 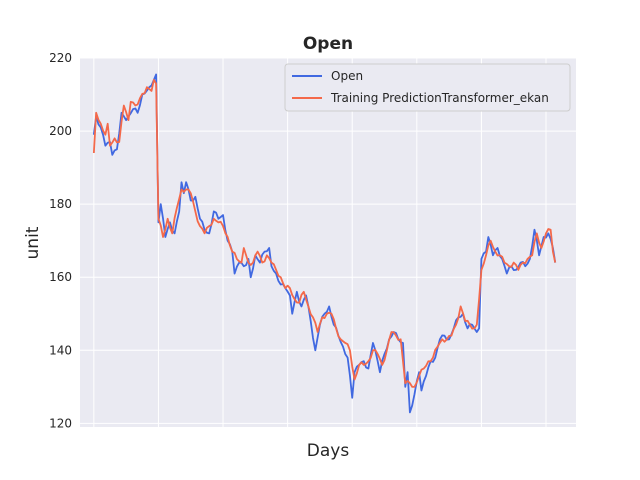 I want to click on legend-label-training-prediction: Training PredictionTransformer_ekan, so click(x=439, y=98).